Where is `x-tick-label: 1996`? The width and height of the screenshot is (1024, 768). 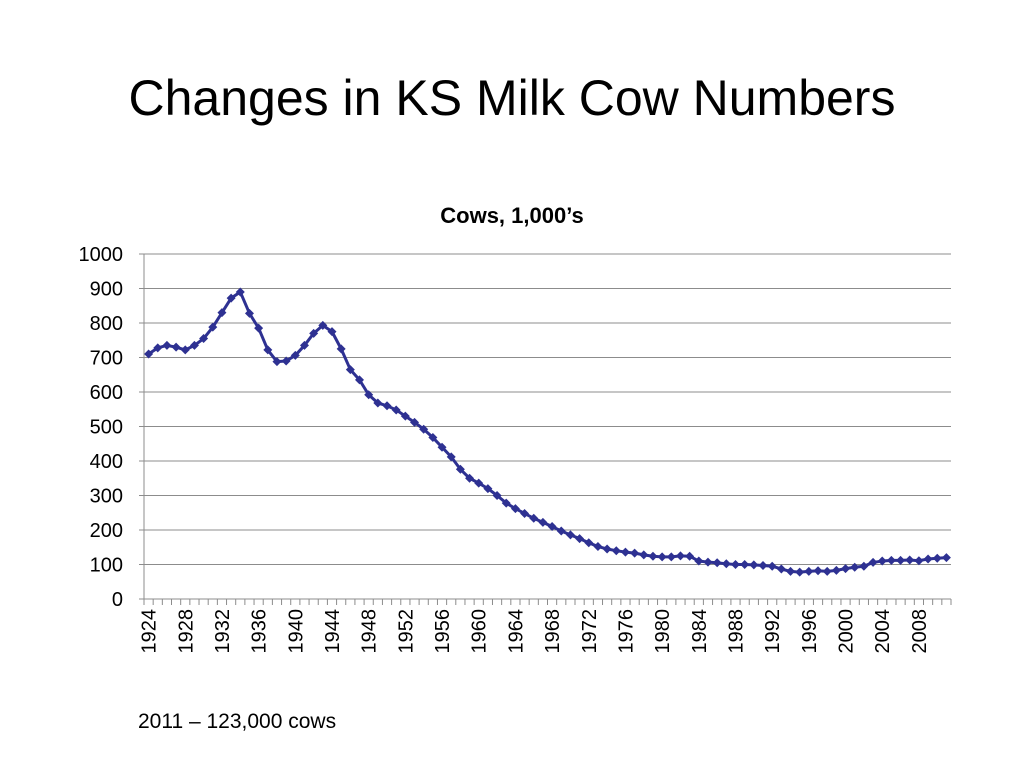
x-tick-label: 1996 is located at coordinates (810, 631).